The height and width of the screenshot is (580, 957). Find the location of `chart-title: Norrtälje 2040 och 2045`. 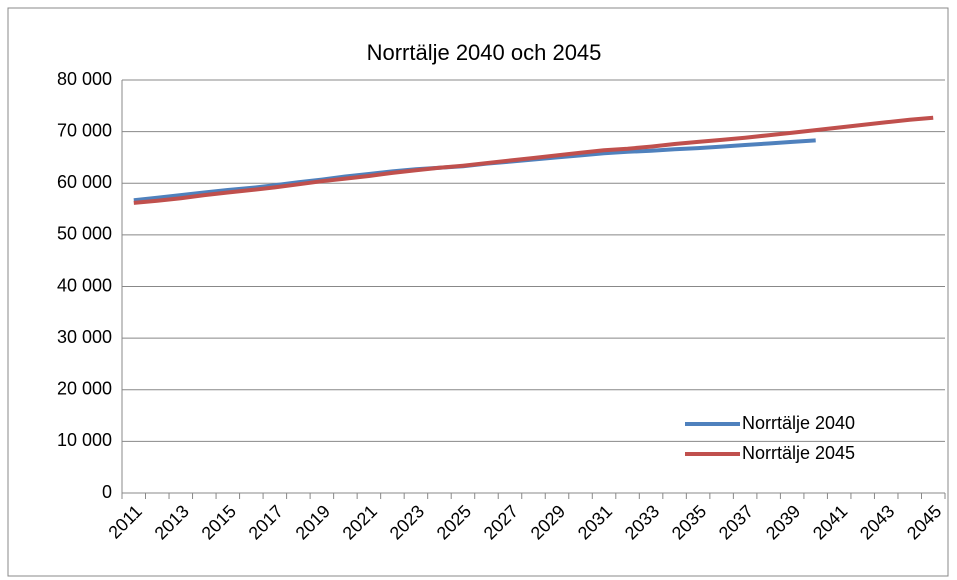

chart-title: Norrtälje 2040 och 2045 is located at coordinates (484, 52).